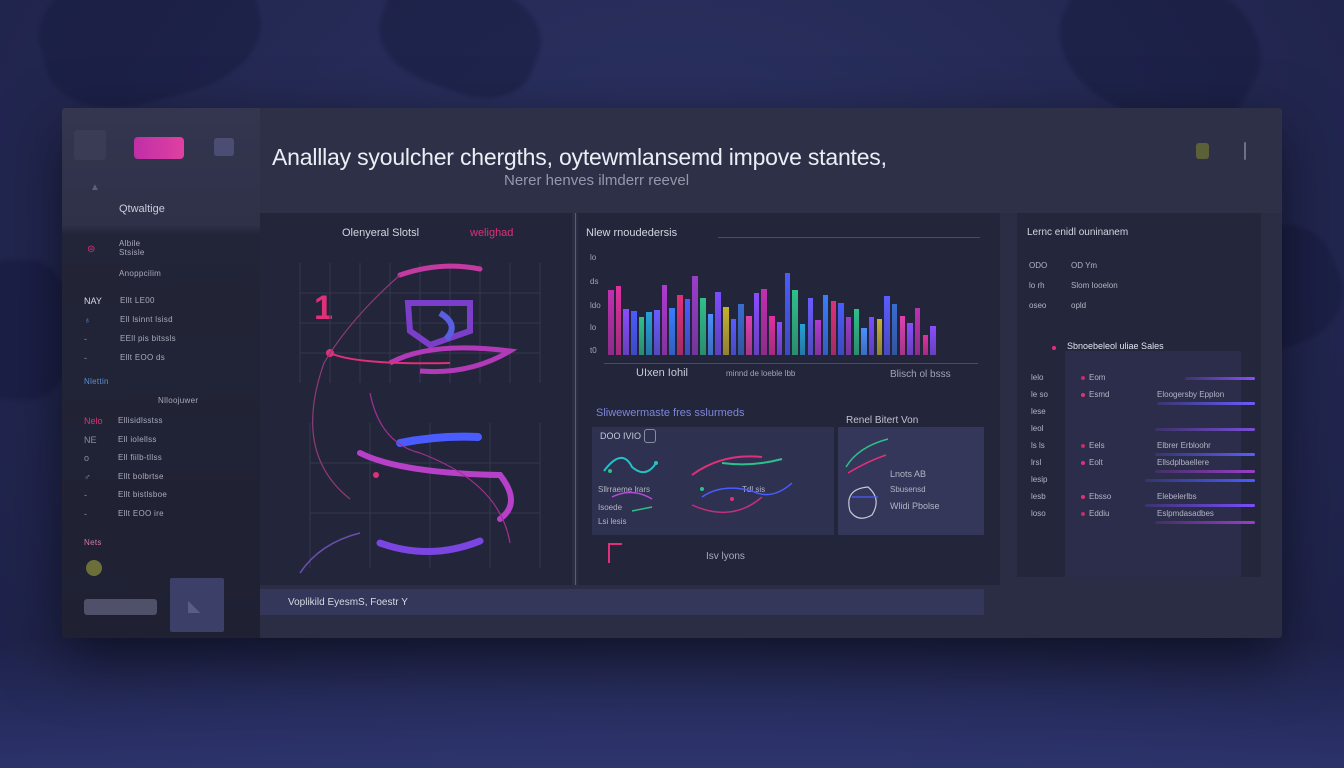 This screenshot has width=1344, height=768. Describe the element at coordinates (1038, 305) in the screenshot. I see `metric-code: oseo` at that location.